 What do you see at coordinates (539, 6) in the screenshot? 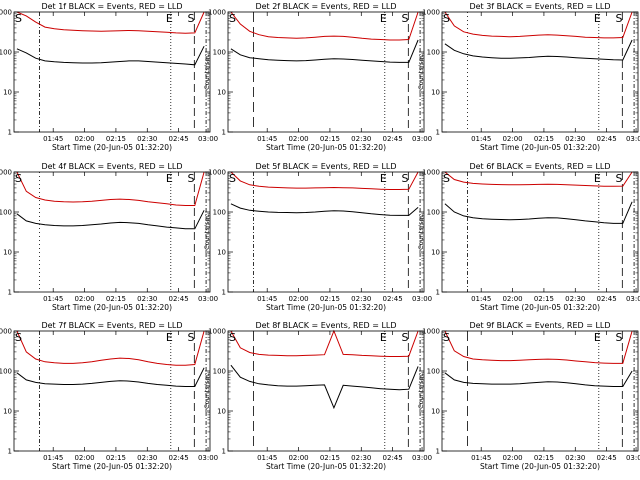
I see `panel-title: Det 3f BLACK = Events, RED = LLD` at bounding box center [539, 6].